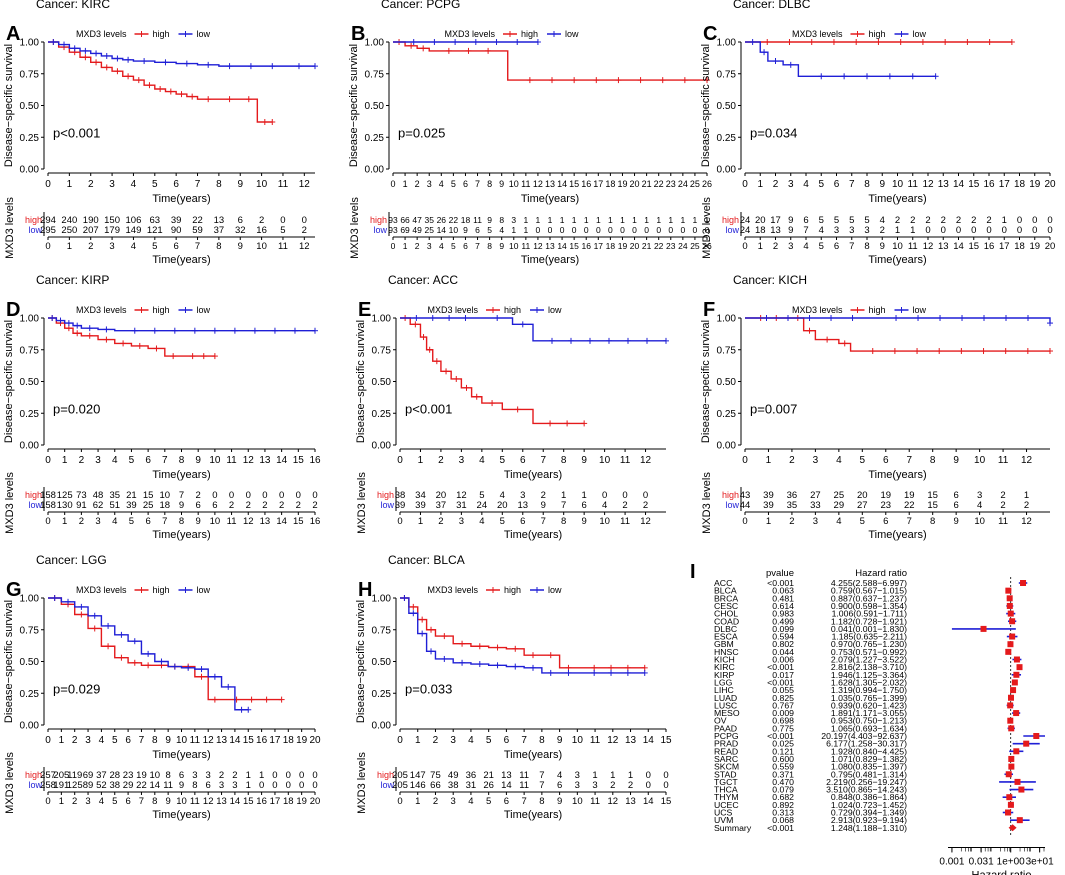  What do you see at coordinates (314, 505) in the screenshot?
I see `risk-count-low: 2` at bounding box center [314, 505].